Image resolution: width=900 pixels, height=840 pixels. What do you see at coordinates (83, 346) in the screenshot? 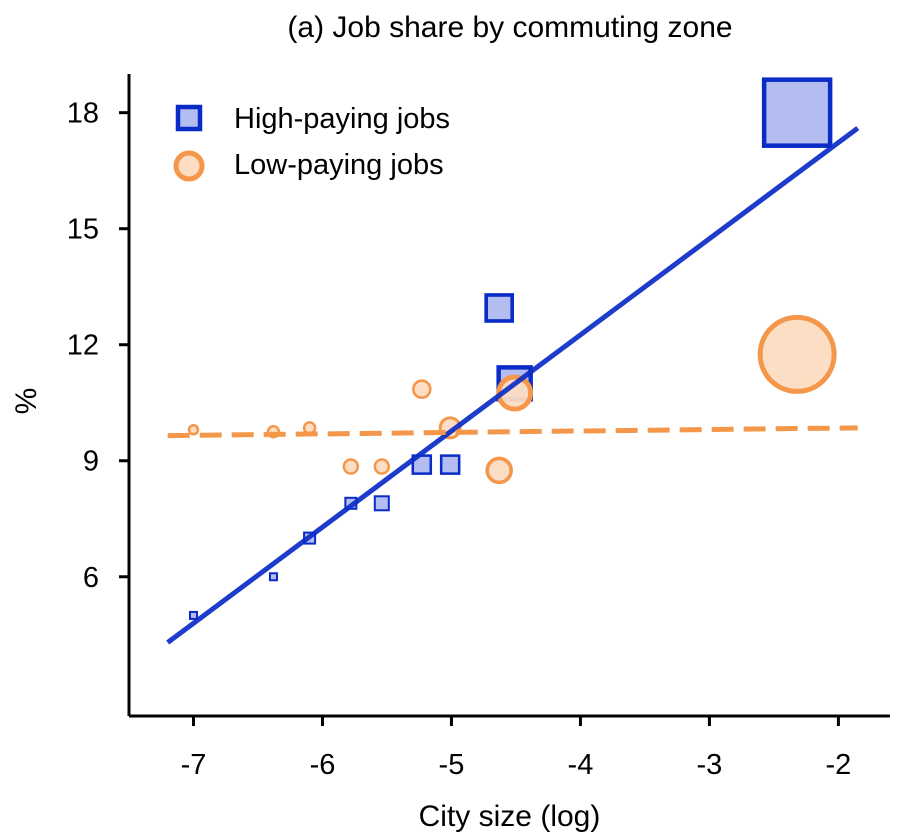
I see `y-tick-label: 12` at bounding box center [83, 346].